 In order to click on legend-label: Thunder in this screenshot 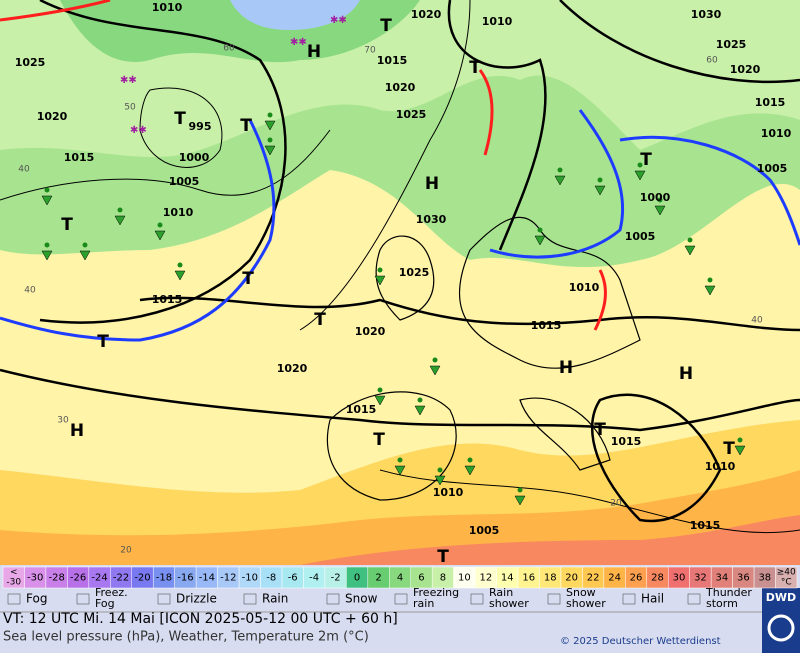, I will do `click(728, 592)`.